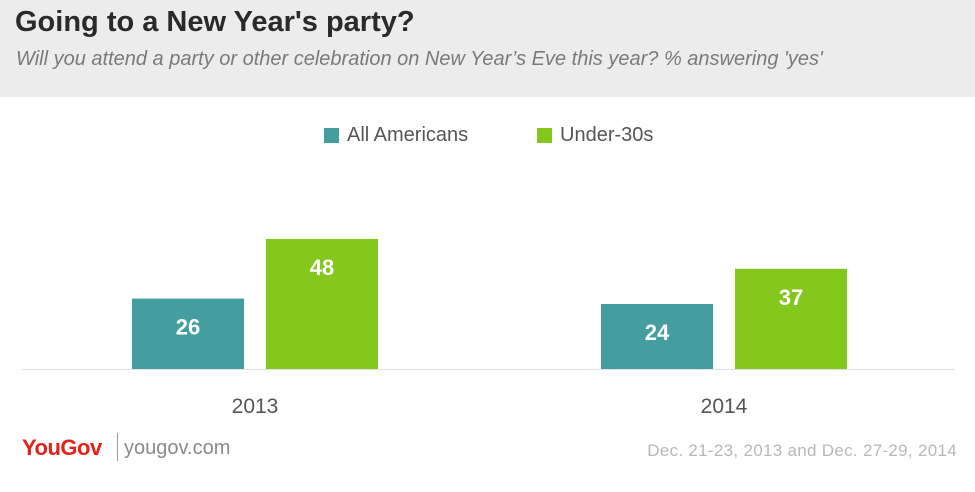 This screenshot has width=975, height=492. What do you see at coordinates (331, 135) in the screenshot?
I see `legend-swatch-all-americans` at bounding box center [331, 135].